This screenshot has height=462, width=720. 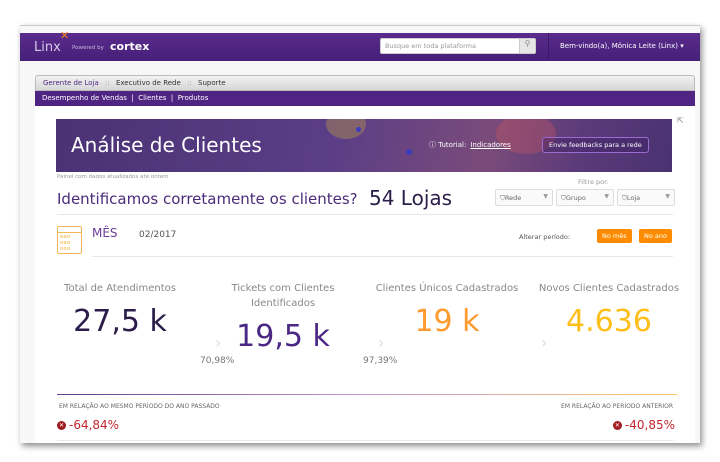 What do you see at coordinates (65, 35) in the screenshot?
I see `linx-logo-mark-icon: ✕` at bounding box center [65, 35].